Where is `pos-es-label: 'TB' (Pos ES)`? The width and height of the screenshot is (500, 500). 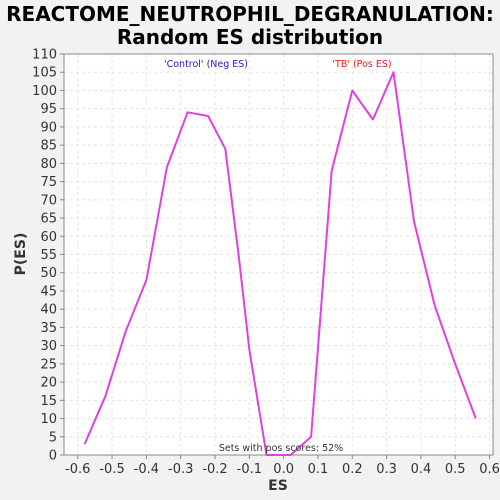 pos-es-label: 'TB' (Pos ES) is located at coordinates (361, 64).